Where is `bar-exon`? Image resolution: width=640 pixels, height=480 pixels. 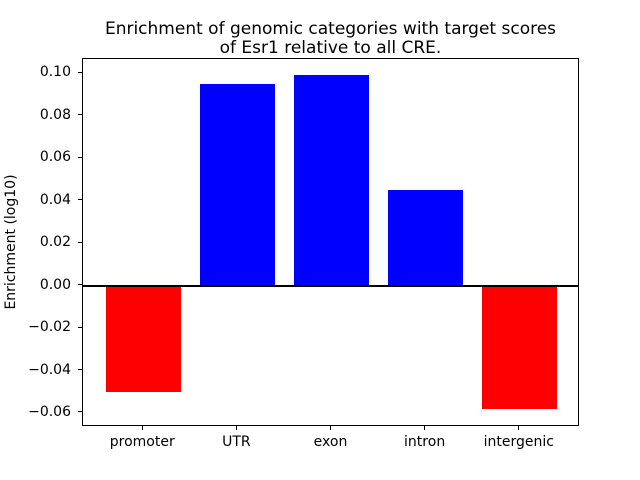 bar-exon is located at coordinates (331, 180).